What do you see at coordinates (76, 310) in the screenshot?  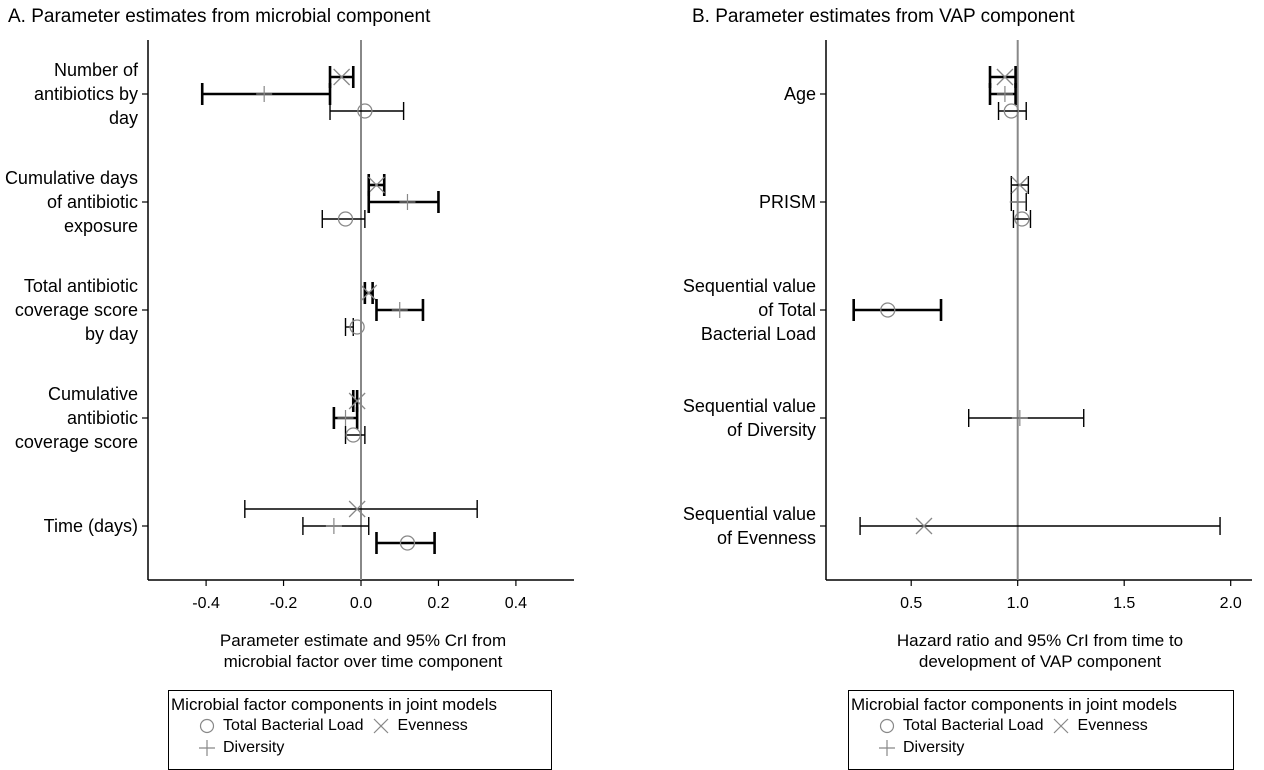 I see `row-label: Total antibiotic coverage score by day` at bounding box center [76, 310].